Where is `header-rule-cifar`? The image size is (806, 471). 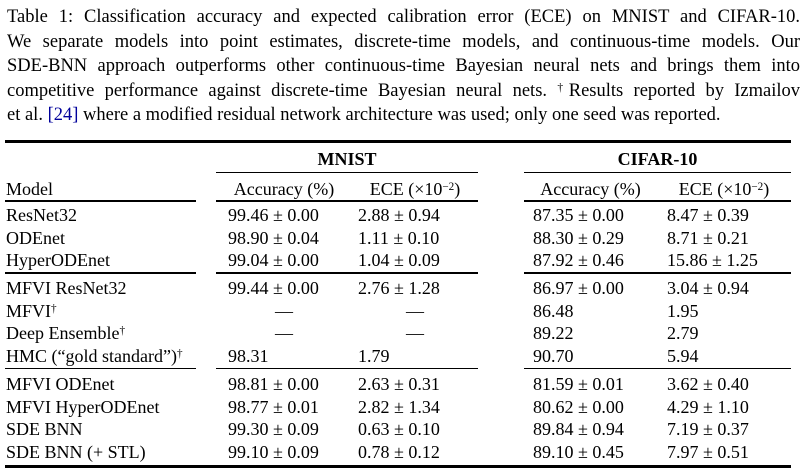
header-rule-cifar is located at coordinates (657, 201).